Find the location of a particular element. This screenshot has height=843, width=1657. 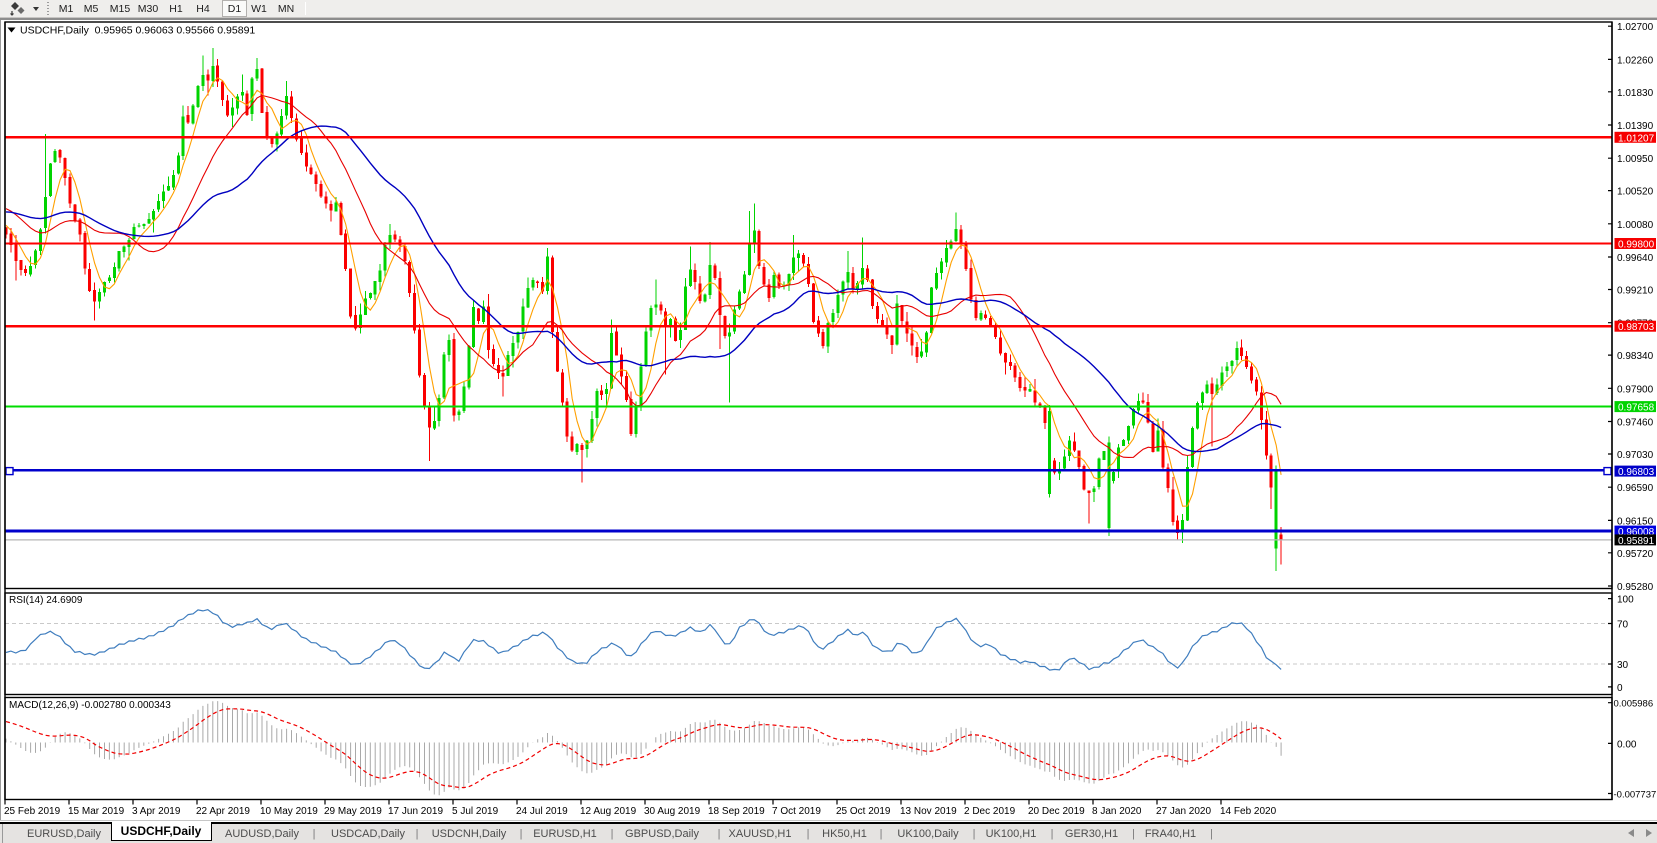

svg-text: 2 Dec 2019 is located at coordinates (990, 811).